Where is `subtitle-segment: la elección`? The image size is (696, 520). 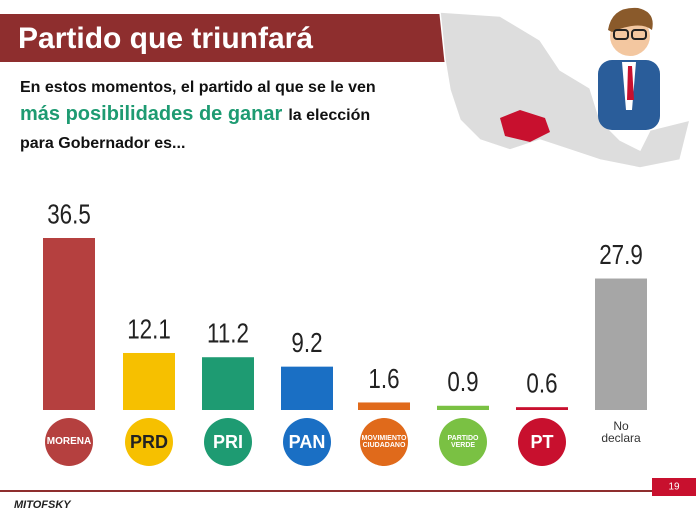 subtitle-segment: la elección is located at coordinates (329, 115).